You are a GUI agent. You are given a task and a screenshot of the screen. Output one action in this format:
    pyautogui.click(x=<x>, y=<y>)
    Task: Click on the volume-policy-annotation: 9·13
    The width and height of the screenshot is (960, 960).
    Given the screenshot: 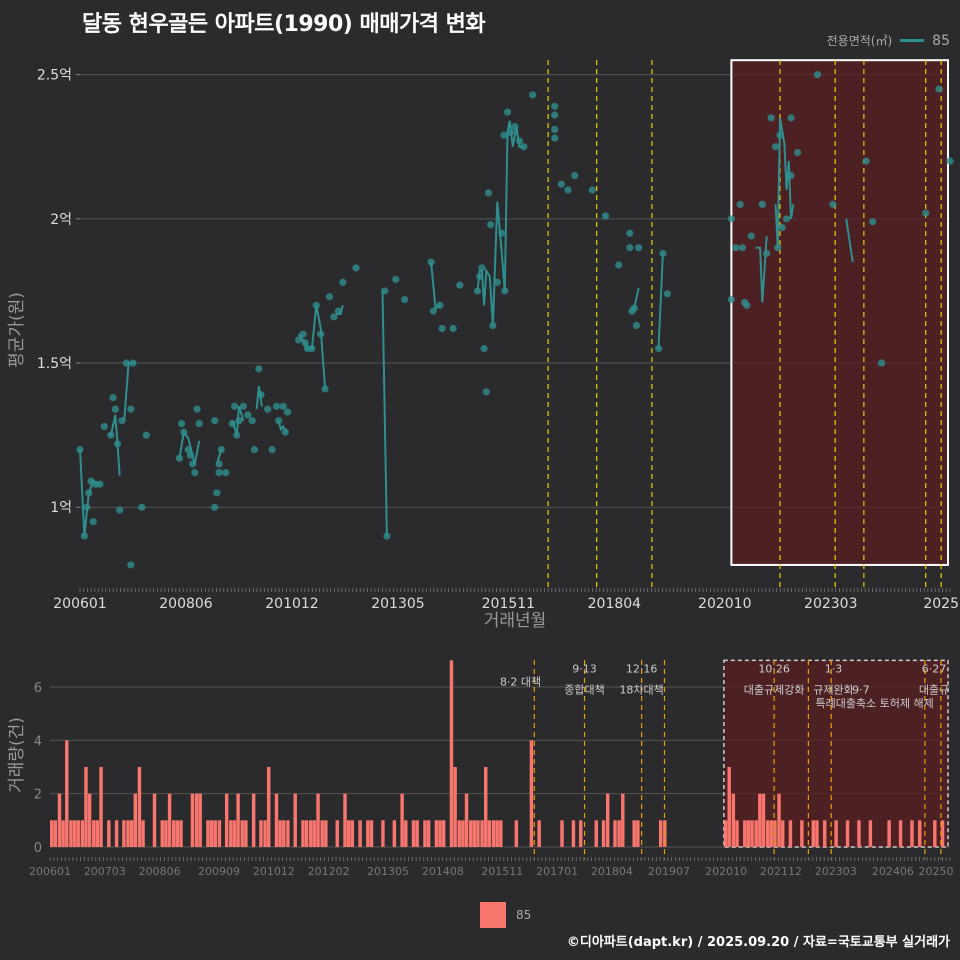 What is the action you would take?
    pyautogui.click(x=584, y=668)
    